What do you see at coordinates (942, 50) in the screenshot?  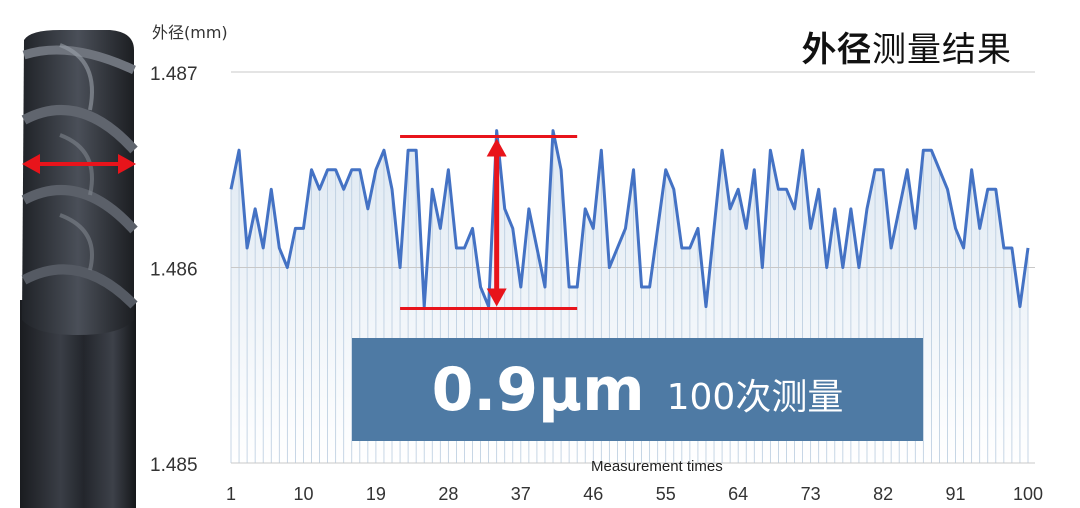 I see `chart-title-regular: 测量结果` at bounding box center [942, 50].